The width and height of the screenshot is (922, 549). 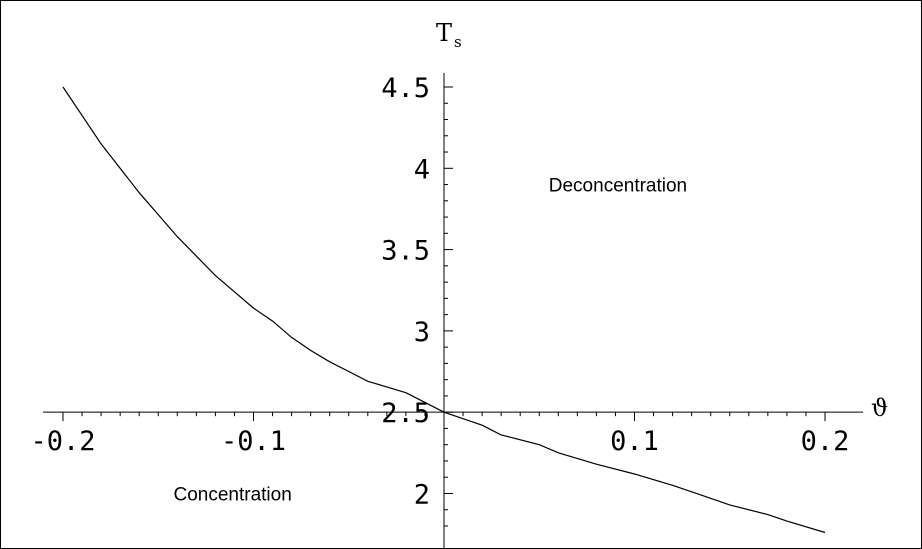 I want to click on region-annotation: Deconcentration, so click(x=618, y=186).